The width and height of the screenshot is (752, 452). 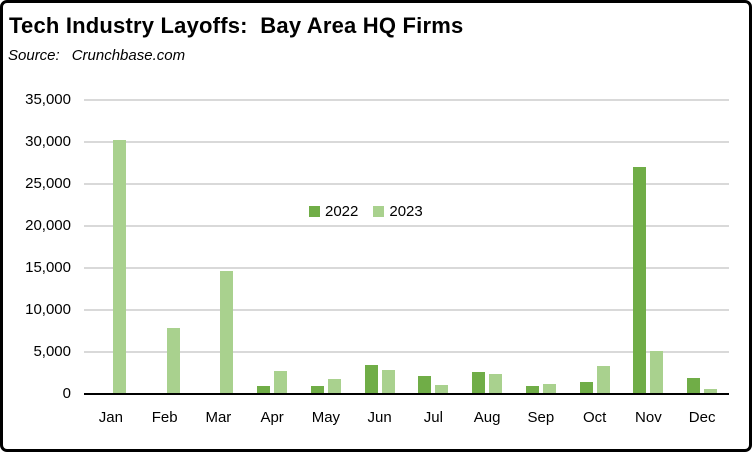 What do you see at coordinates (173, 361) in the screenshot?
I see `bar-2023-feb` at bounding box center [173, 361].